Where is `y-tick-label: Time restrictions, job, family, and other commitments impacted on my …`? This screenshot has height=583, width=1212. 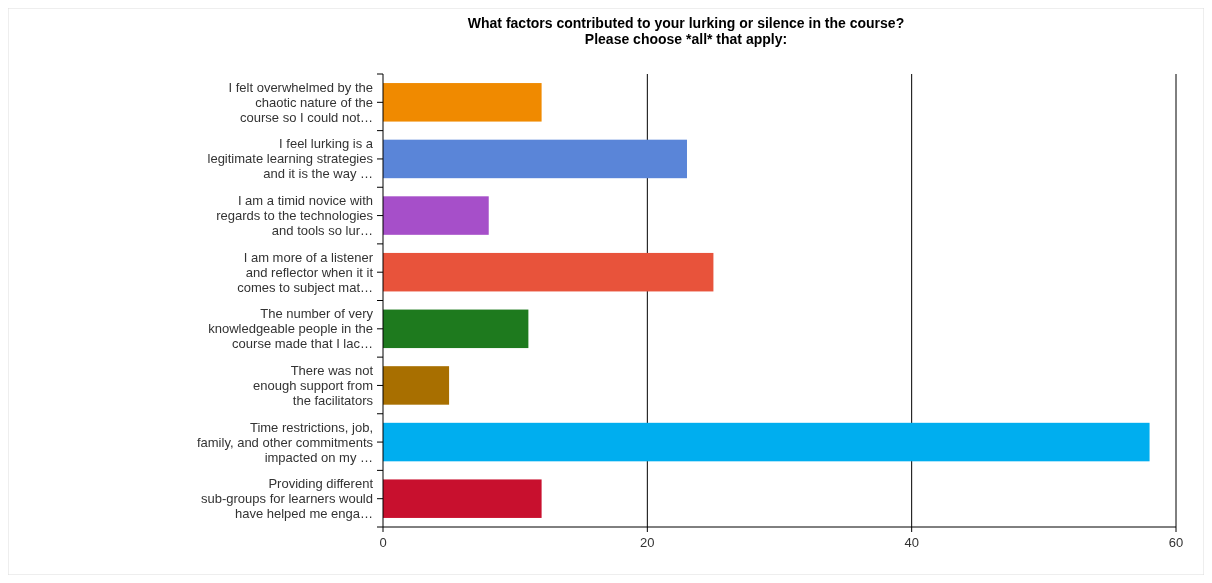 y-tick-label: Time restrictions, job, family, and other commitments impacted on my … is located at coordinates (285, 442).